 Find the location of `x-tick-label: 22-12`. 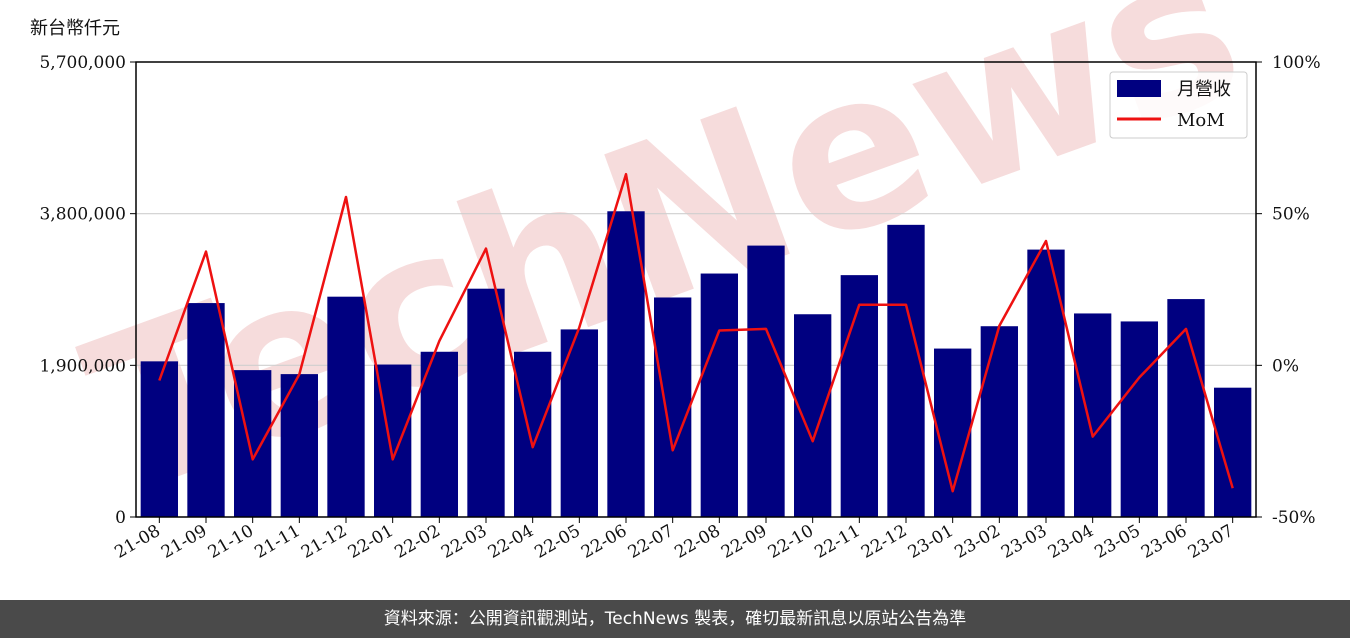

x-tick-label: 22-12 is located at coordinates (884, 542).